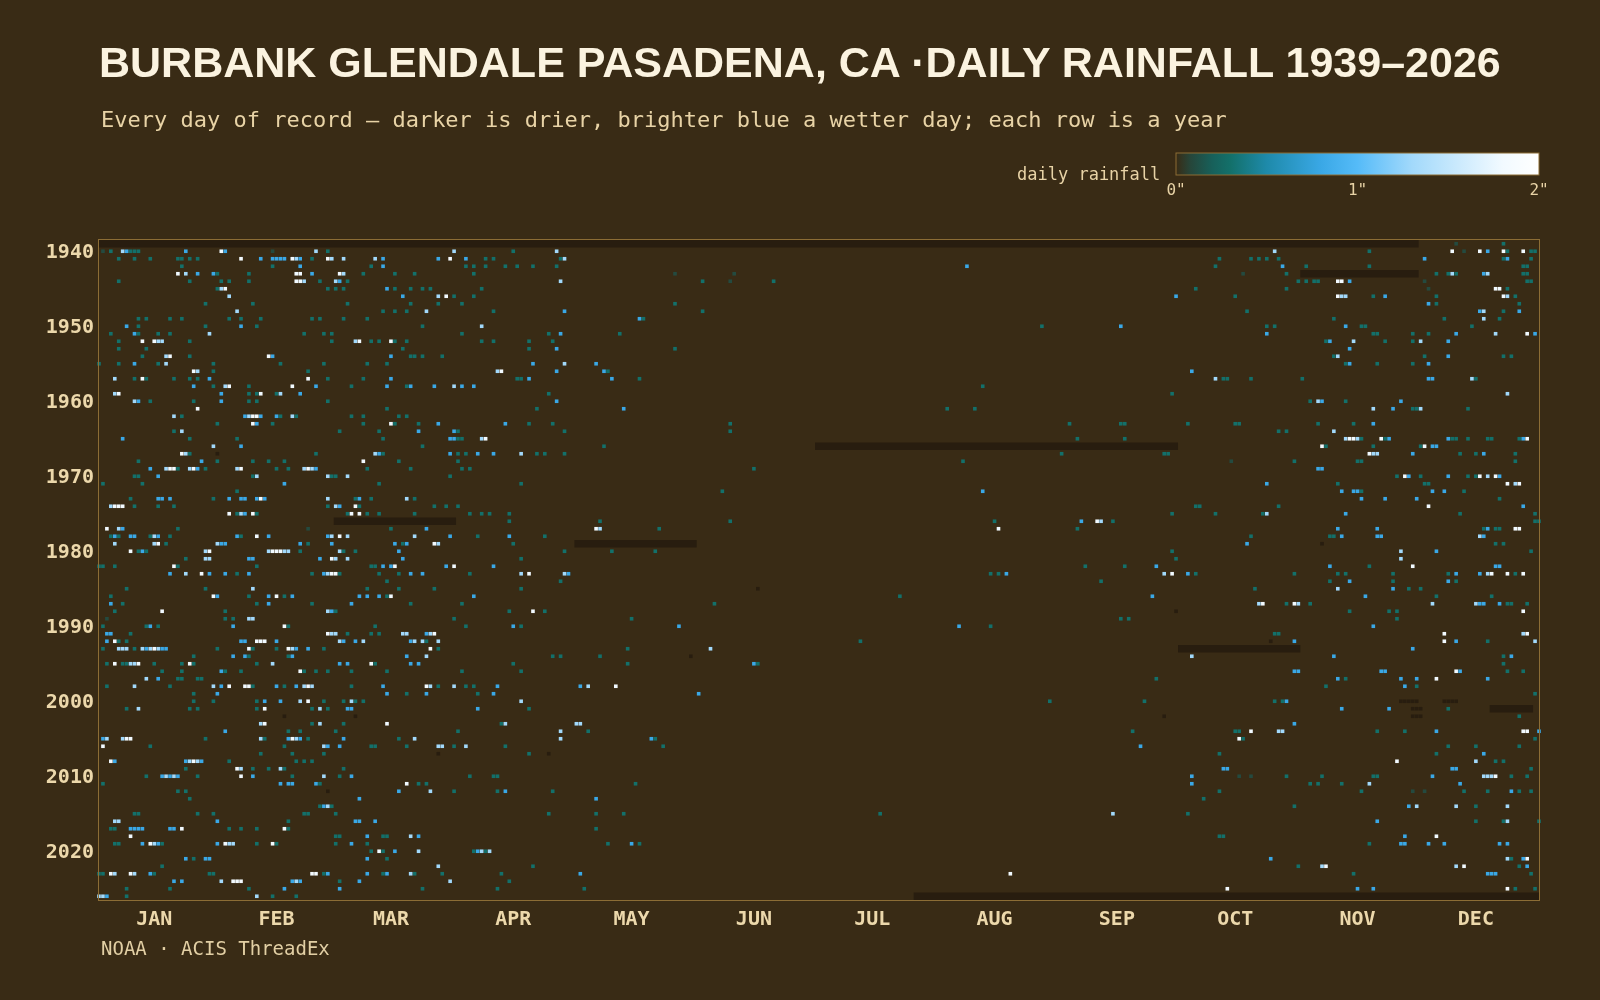  What do you see at coordinates (1089, 174) in the screenshot?
I see `color-bar-title: daily rainfall` at bounding box center [1089, 174].